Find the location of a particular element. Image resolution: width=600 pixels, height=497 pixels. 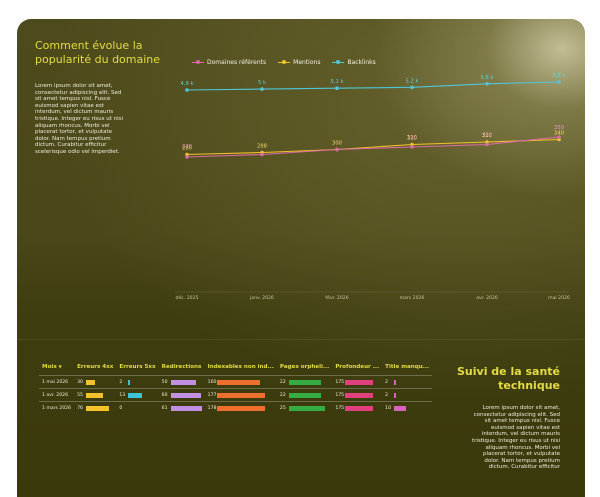

column-header-label: Mois is located at coordinates (49, 367).